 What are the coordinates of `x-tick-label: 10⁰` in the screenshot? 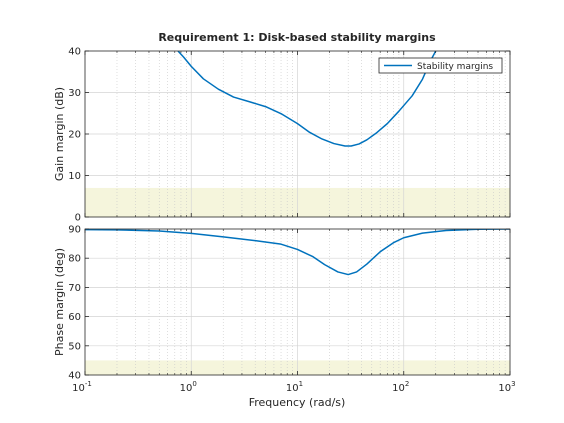 It's located at (188, 387).